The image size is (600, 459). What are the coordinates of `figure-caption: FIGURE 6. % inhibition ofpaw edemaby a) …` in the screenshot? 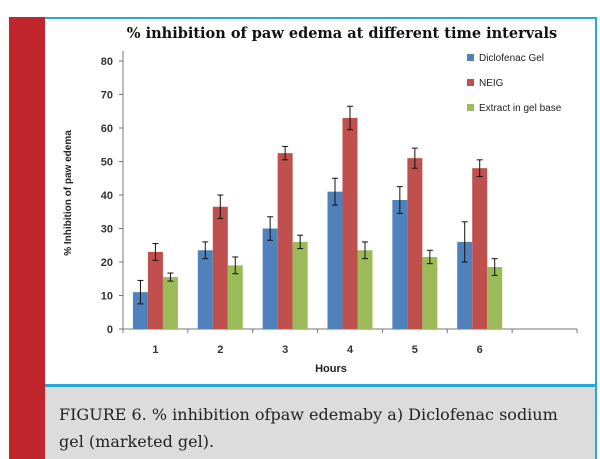 It's located at (308, 428).